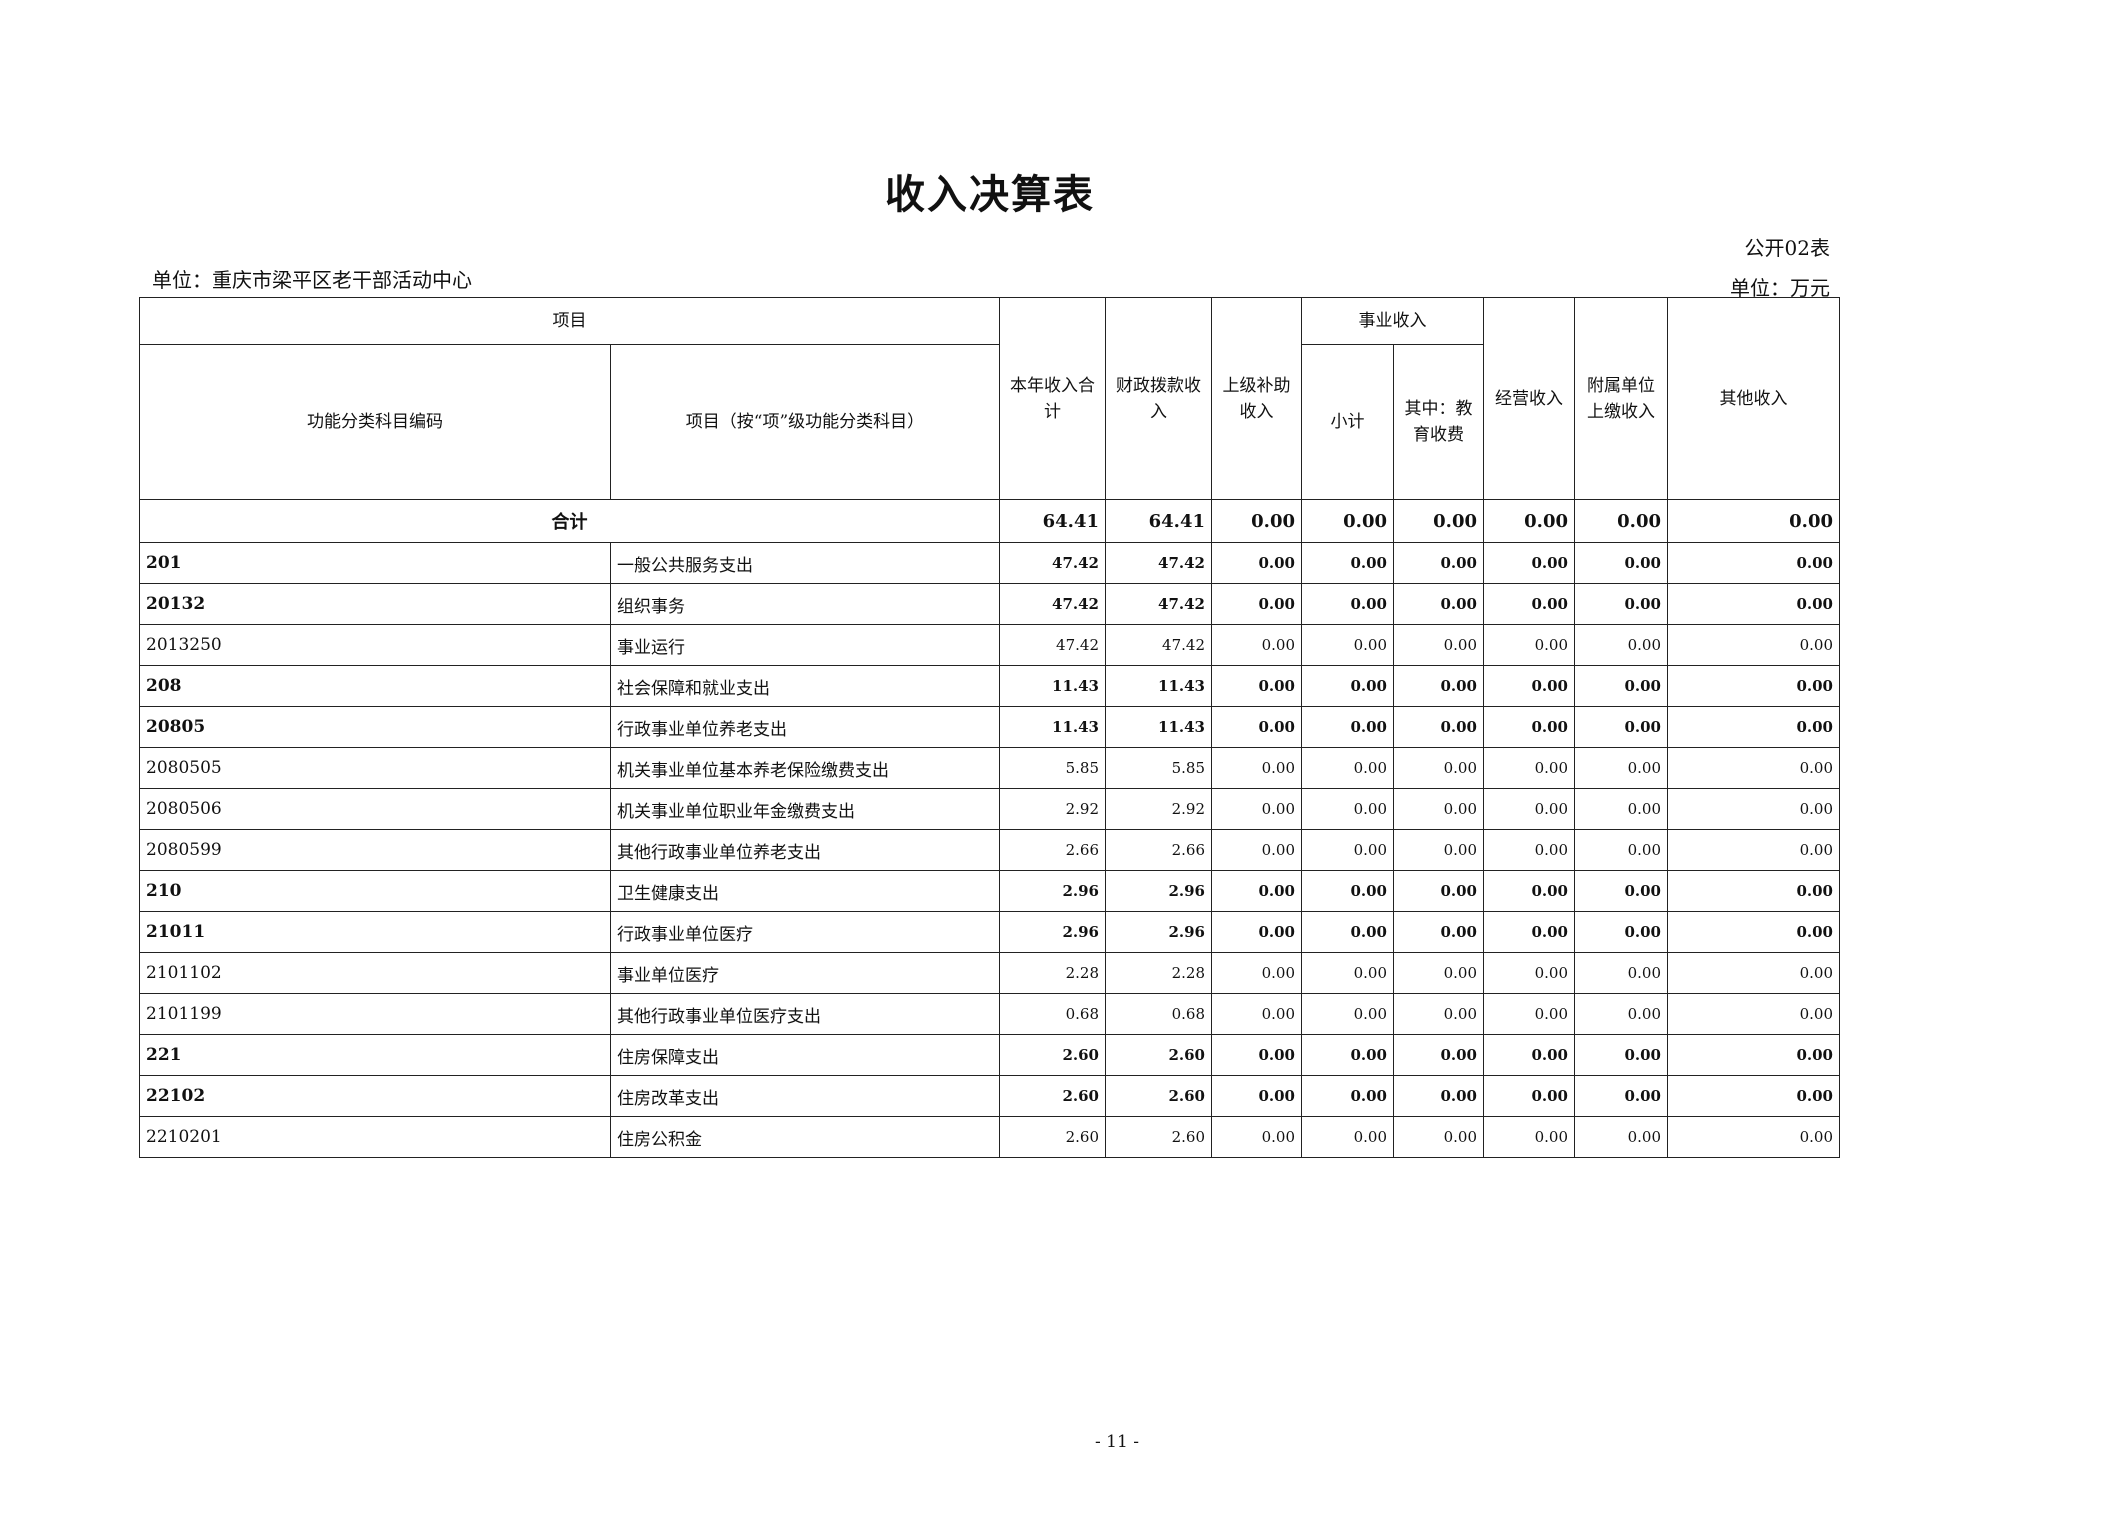 This screenshot has height=1530, width=2102. Describe the element at coordinates (1052, 398) in the screenshot. I see `header-total: 本年收入合计` at that location.